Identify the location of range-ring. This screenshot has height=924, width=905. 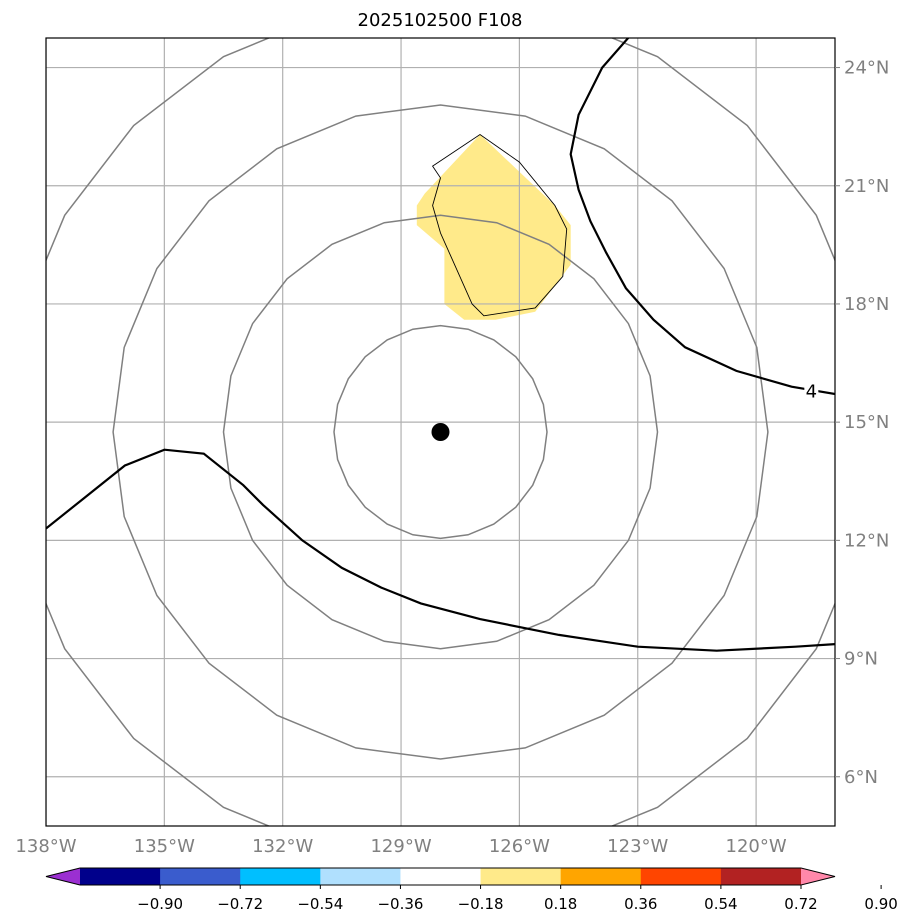
(440, 432).